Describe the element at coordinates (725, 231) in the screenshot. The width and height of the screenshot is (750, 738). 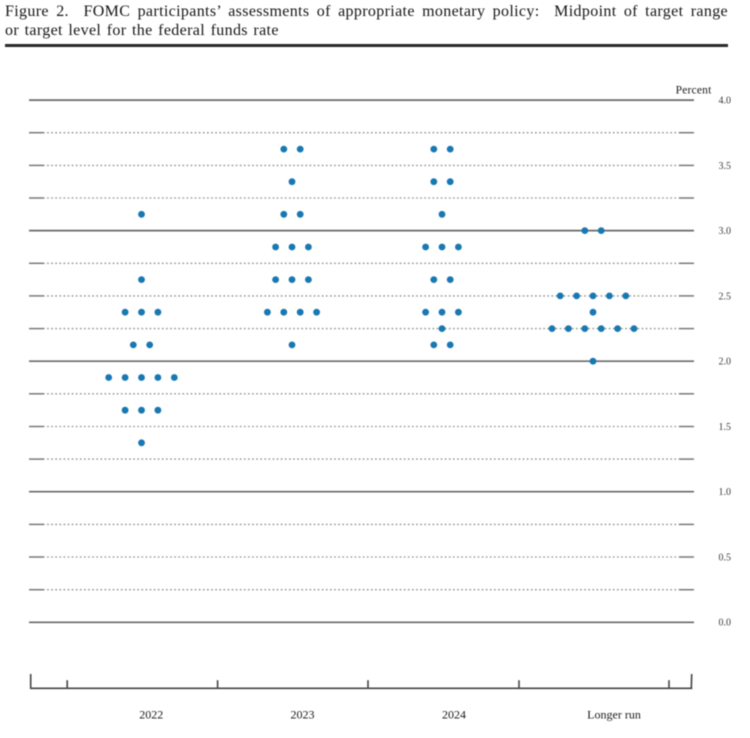
I see `svg-text: 3.0` at that location.